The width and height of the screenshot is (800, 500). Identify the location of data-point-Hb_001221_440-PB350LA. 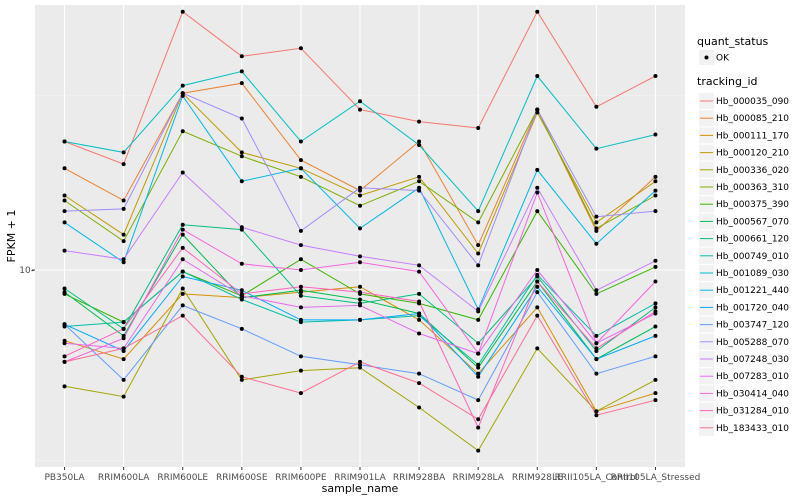
(64, 222).